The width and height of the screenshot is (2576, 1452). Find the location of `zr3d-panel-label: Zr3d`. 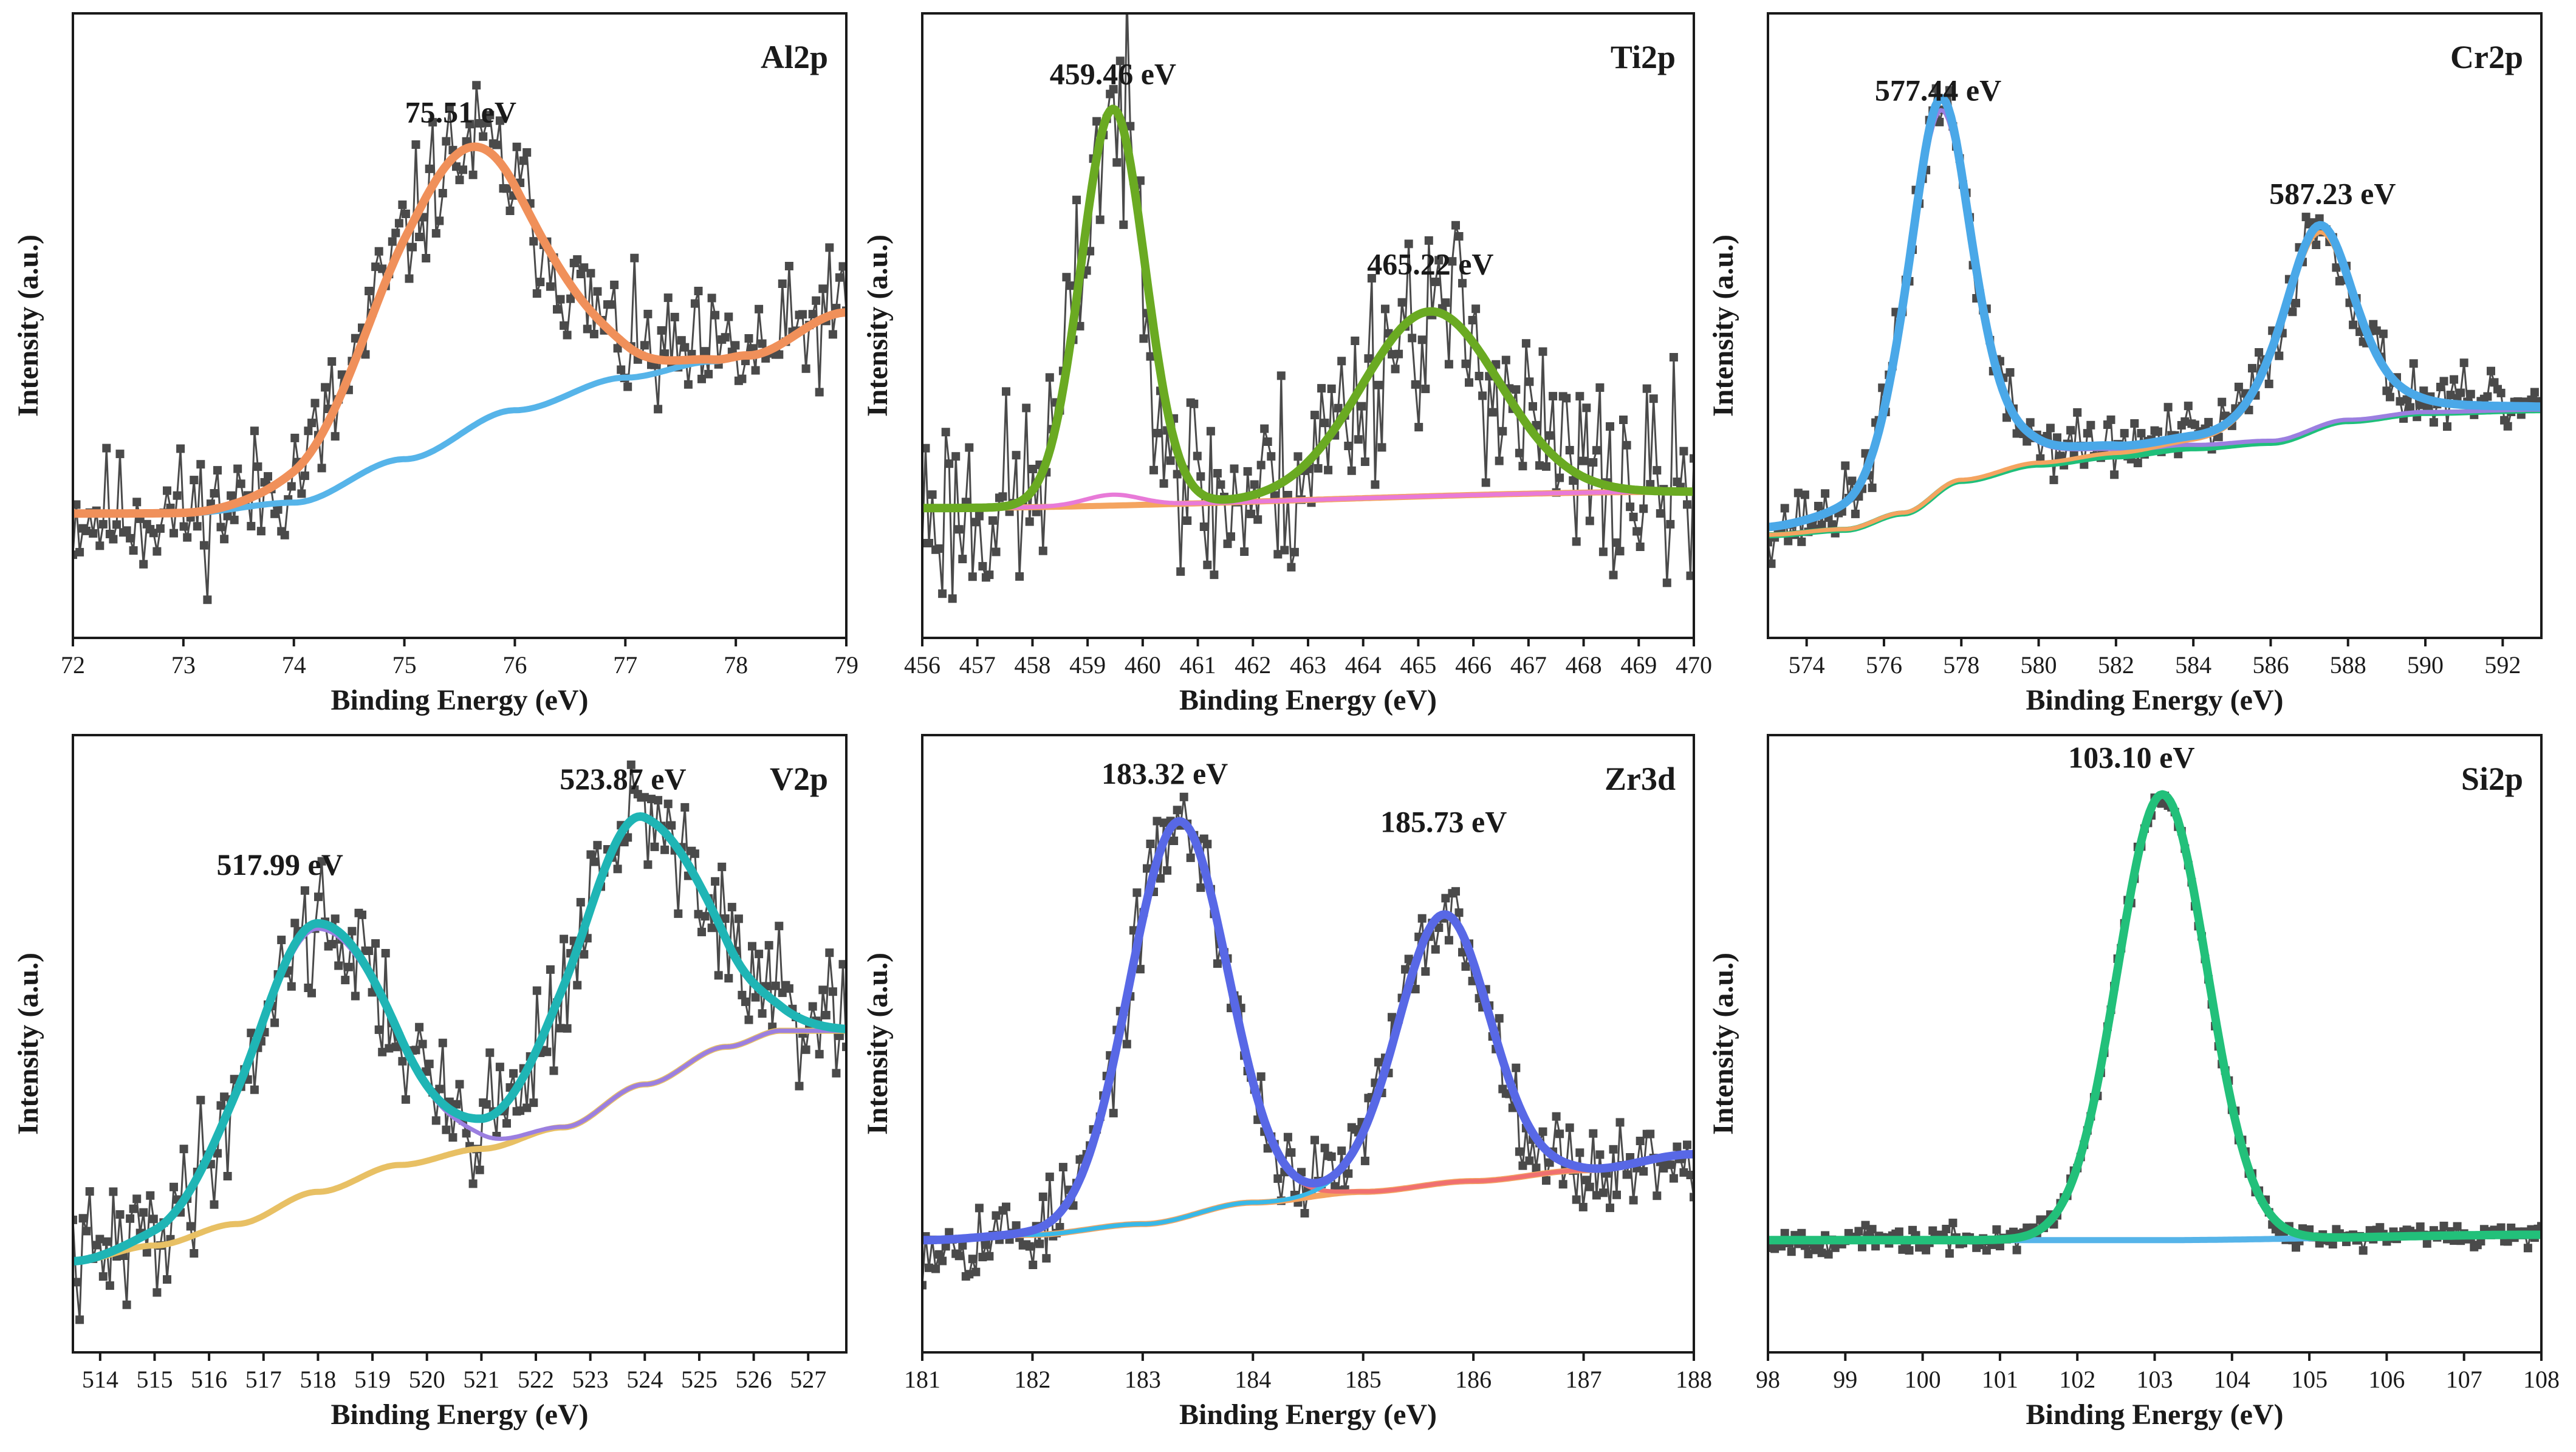

zr3d-panel-label: Zr3d is located at coordinates (1640, 779).